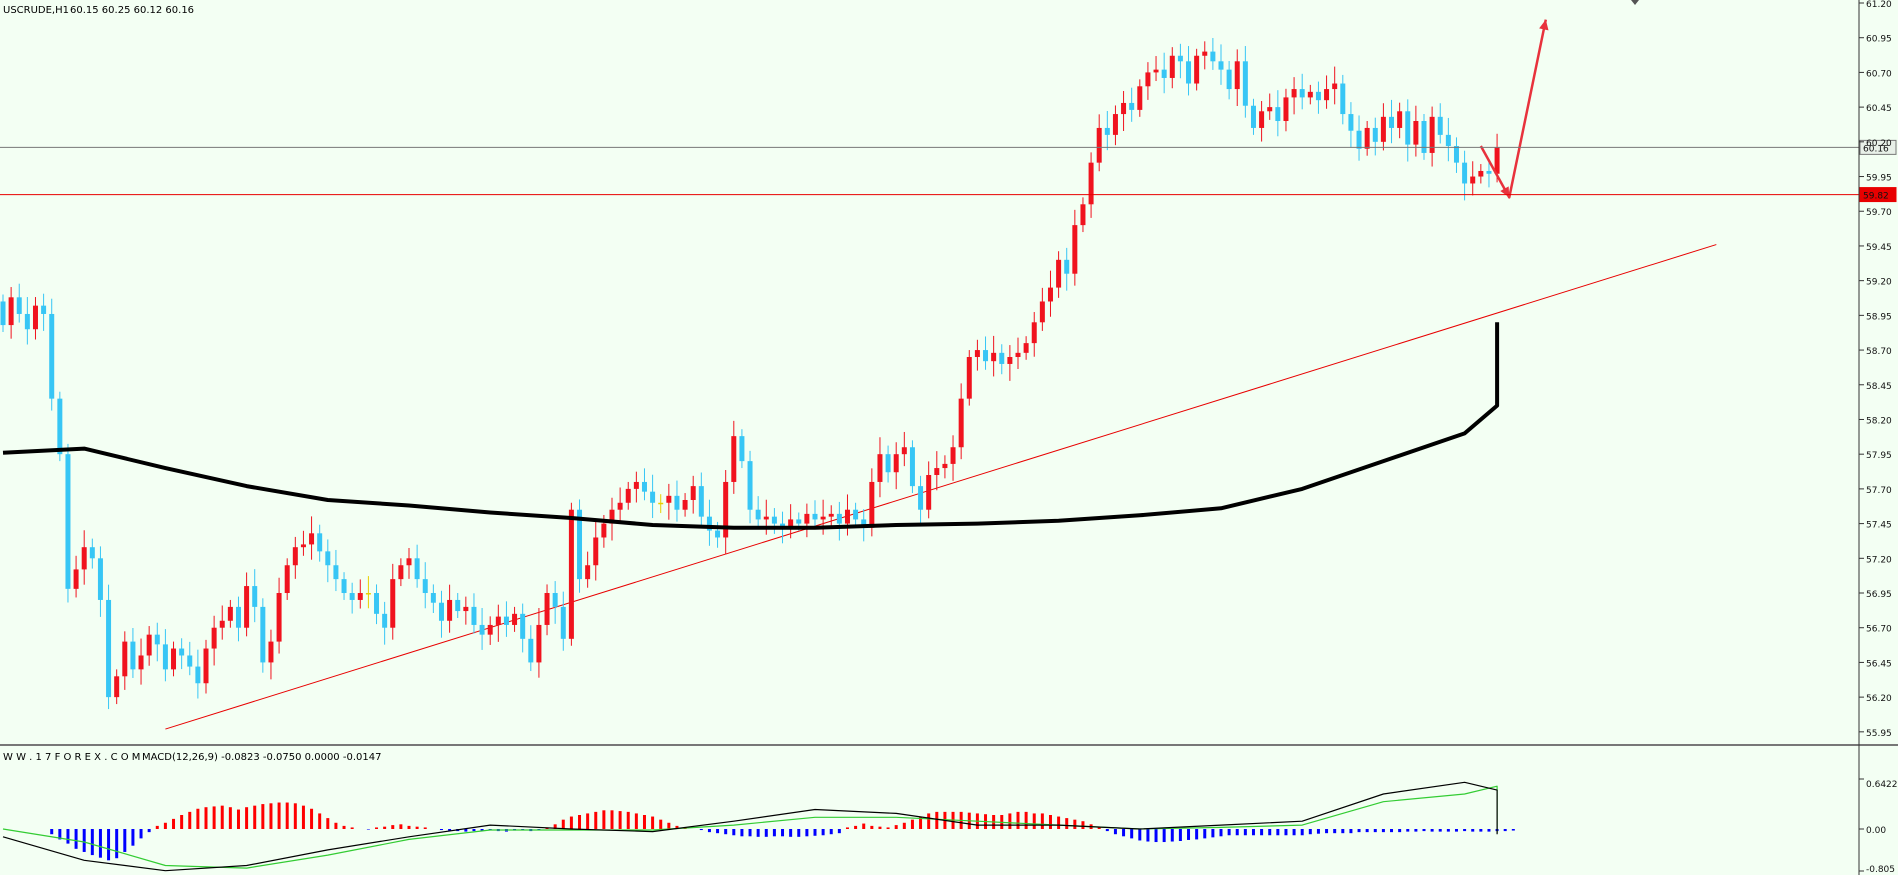 The height and width of the screenshot is (875, 1898). Describe the element at coordinates (1879, 491) in the screenshot. I see `price-tick-label: 57.70` at that location.